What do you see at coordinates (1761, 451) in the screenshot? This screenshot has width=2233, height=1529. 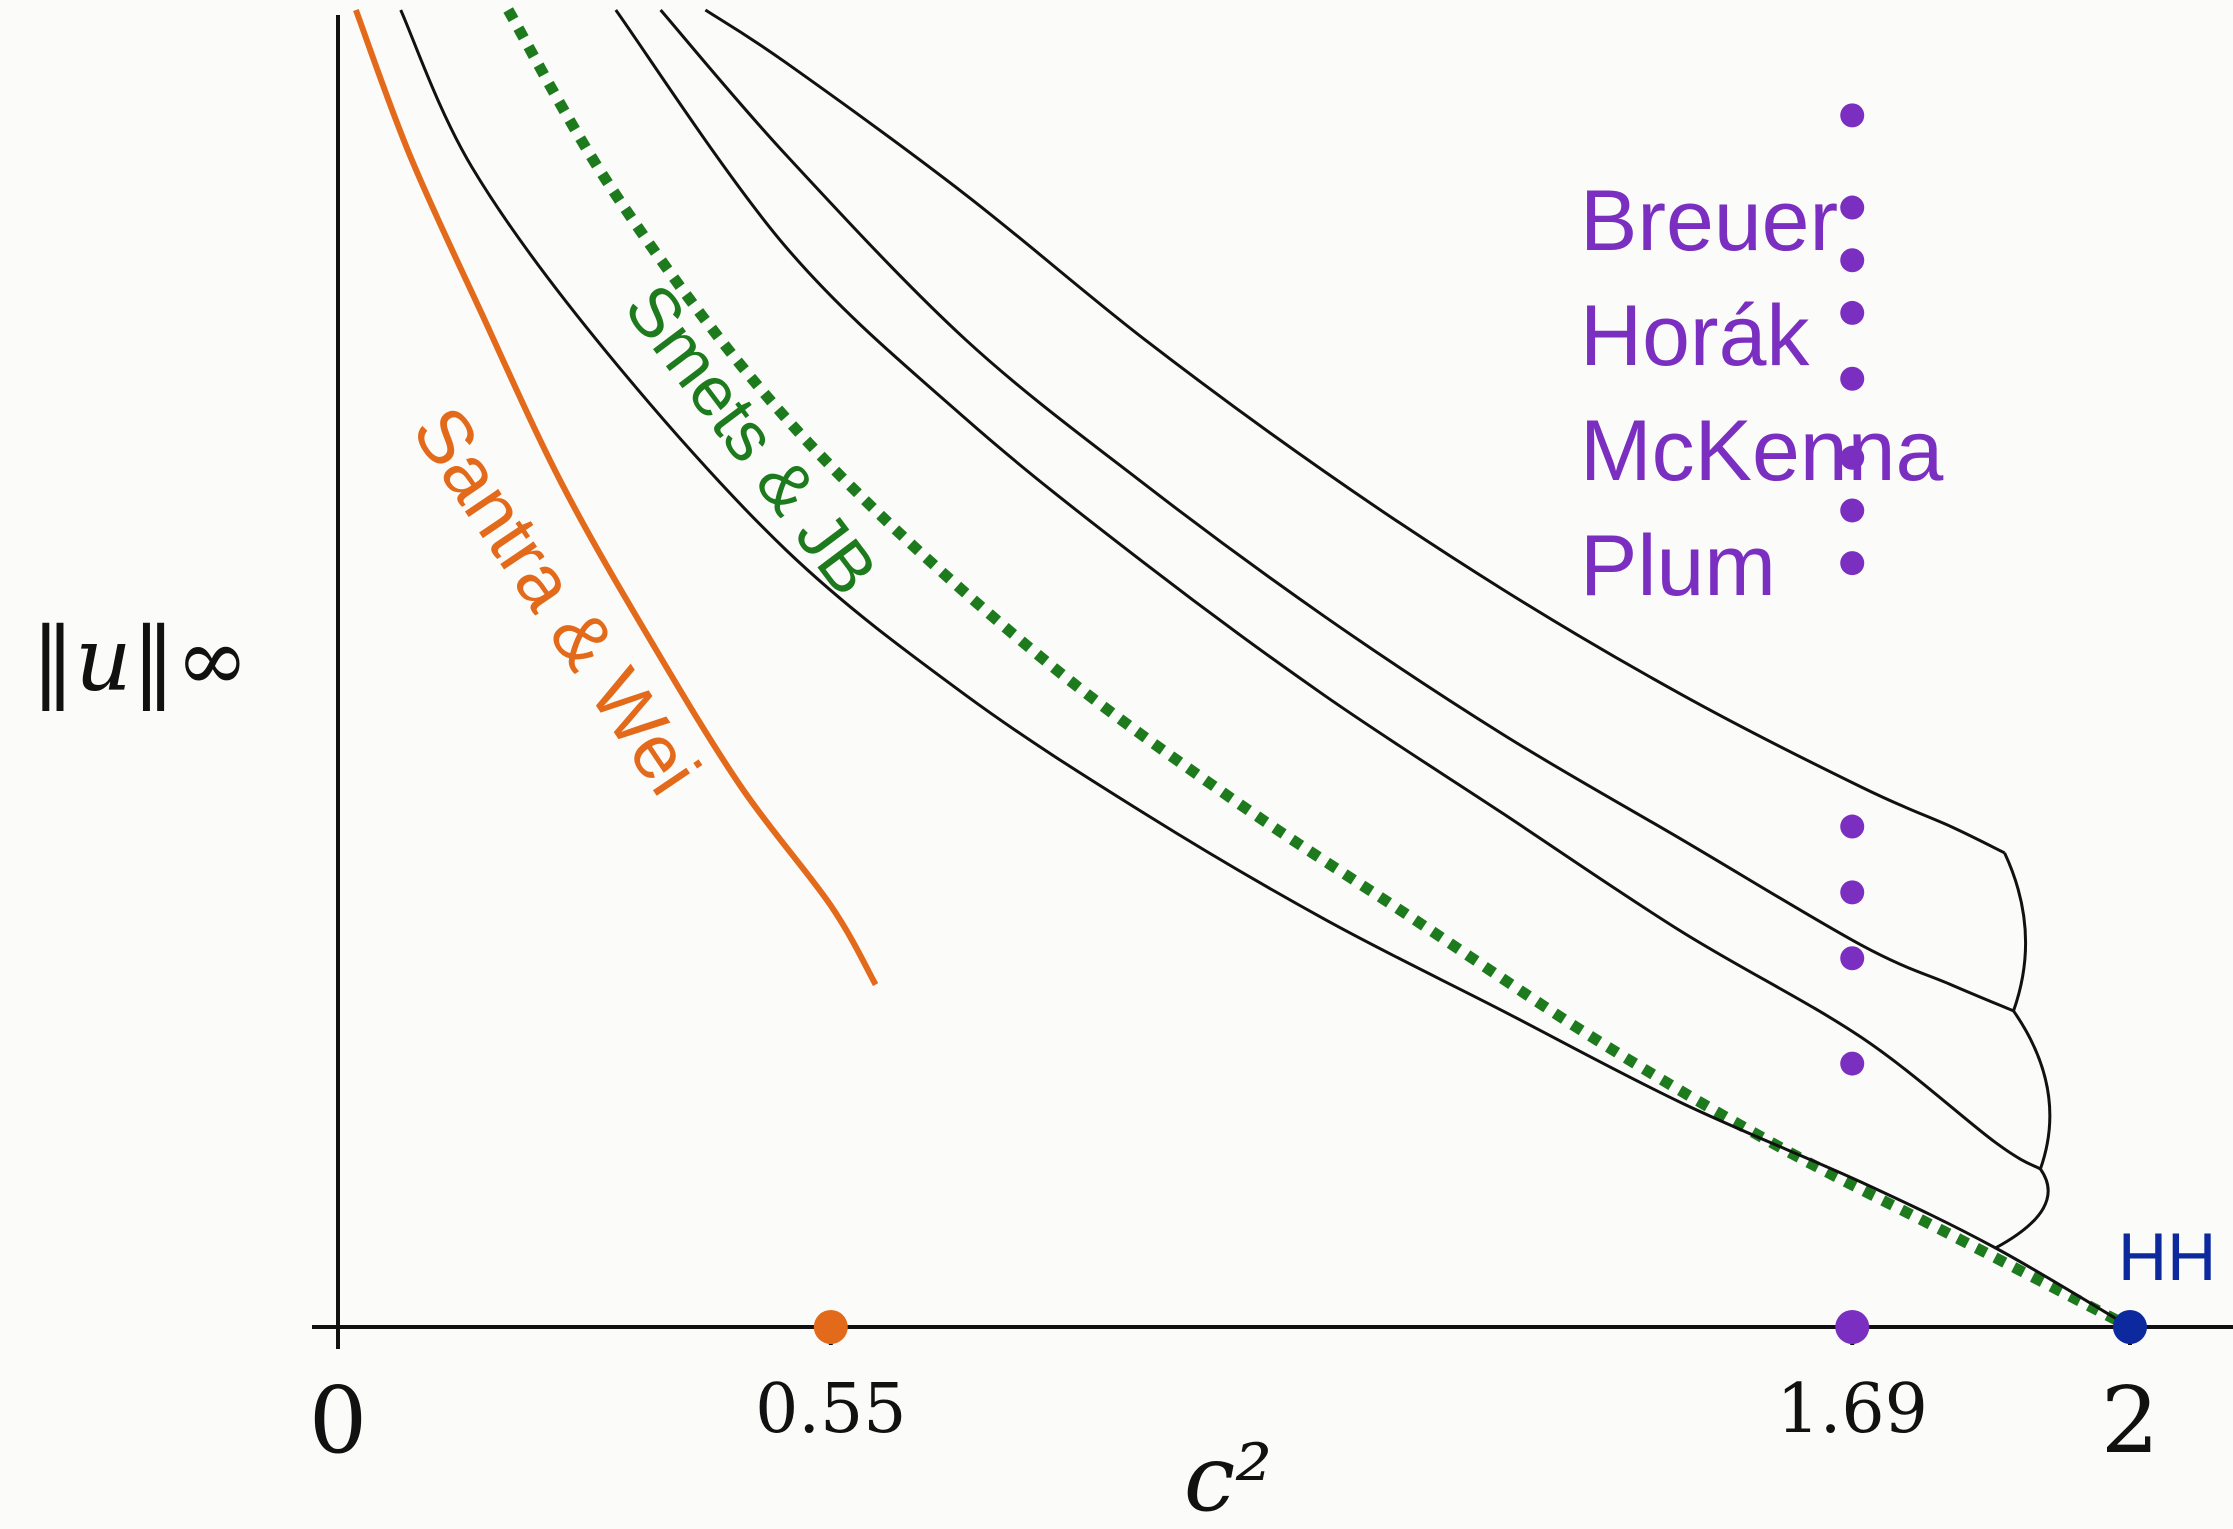 I see `author-name: McKenna` at bounding box center [1761, 451].